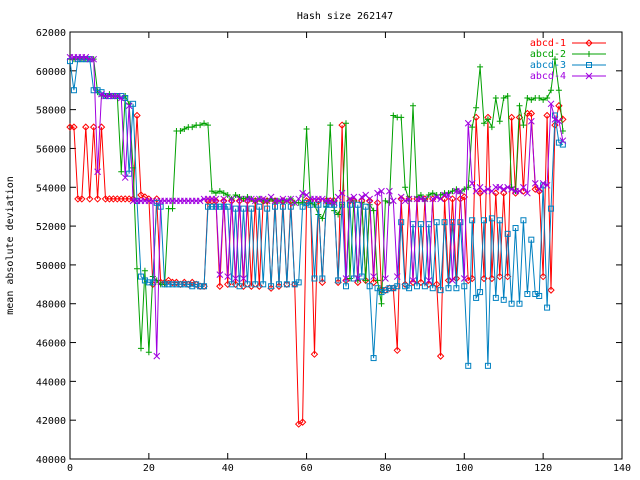  What do you see at coordinates (51, 227) in the screenshot?
I see `y-tick-label: 52000` at bounding box center [51, 227].